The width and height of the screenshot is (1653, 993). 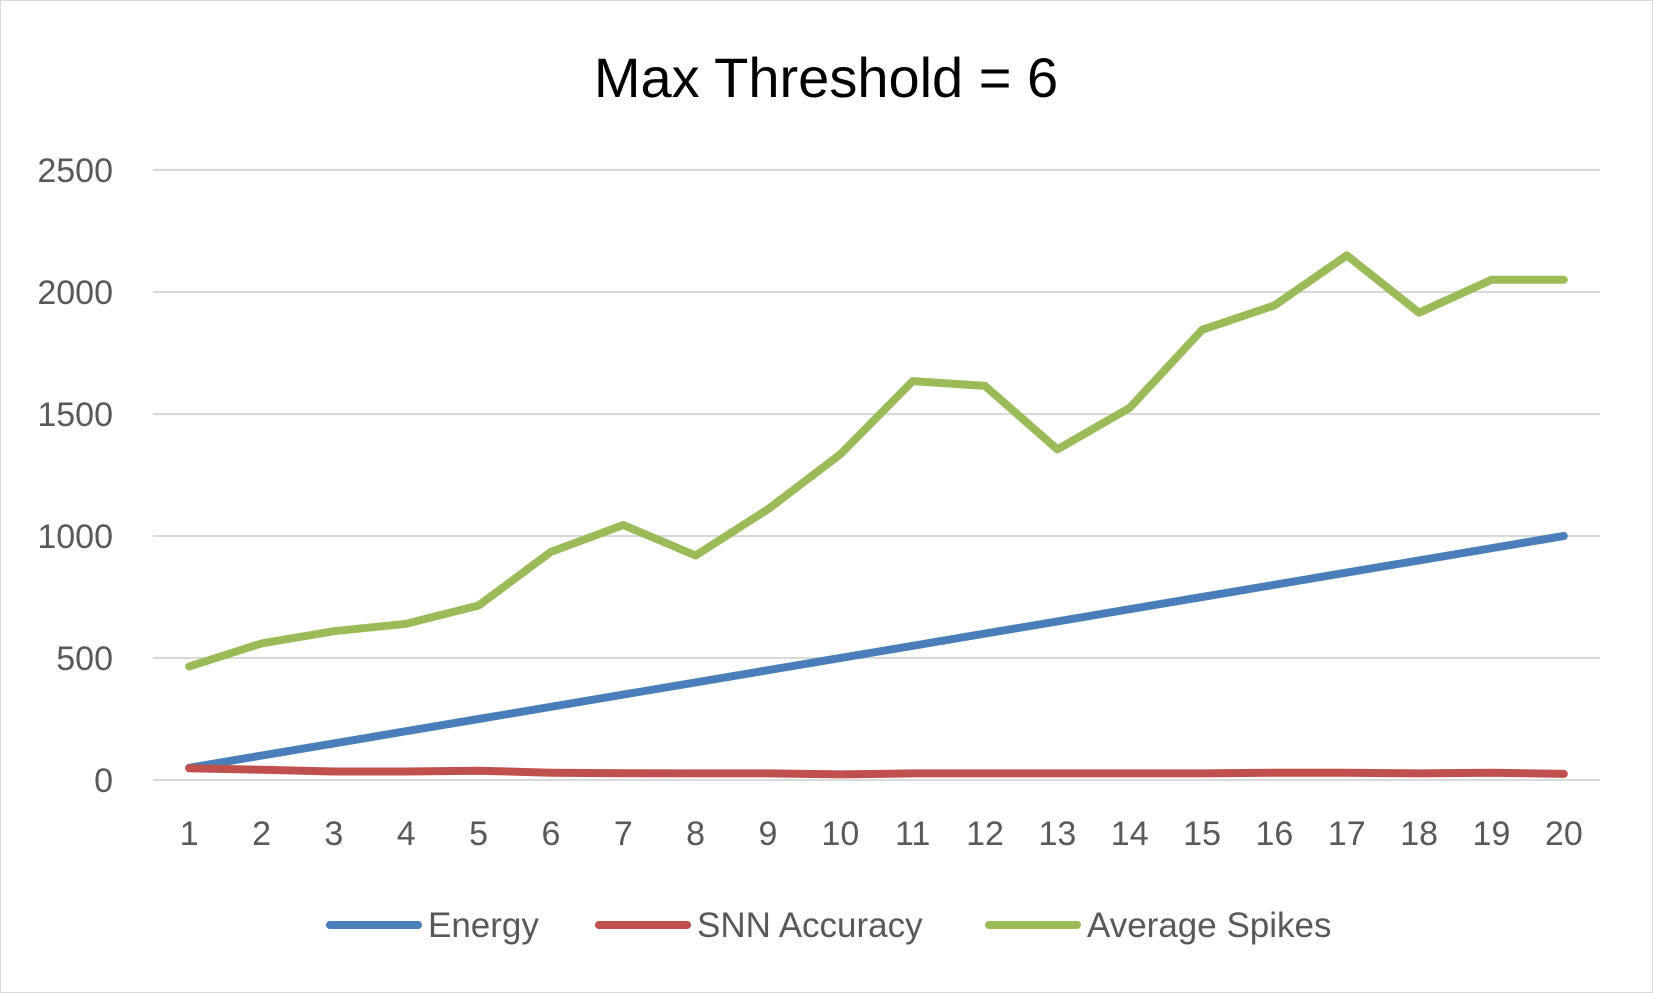 I want to click on legend-item: Energy, so click(x=432, y=925).